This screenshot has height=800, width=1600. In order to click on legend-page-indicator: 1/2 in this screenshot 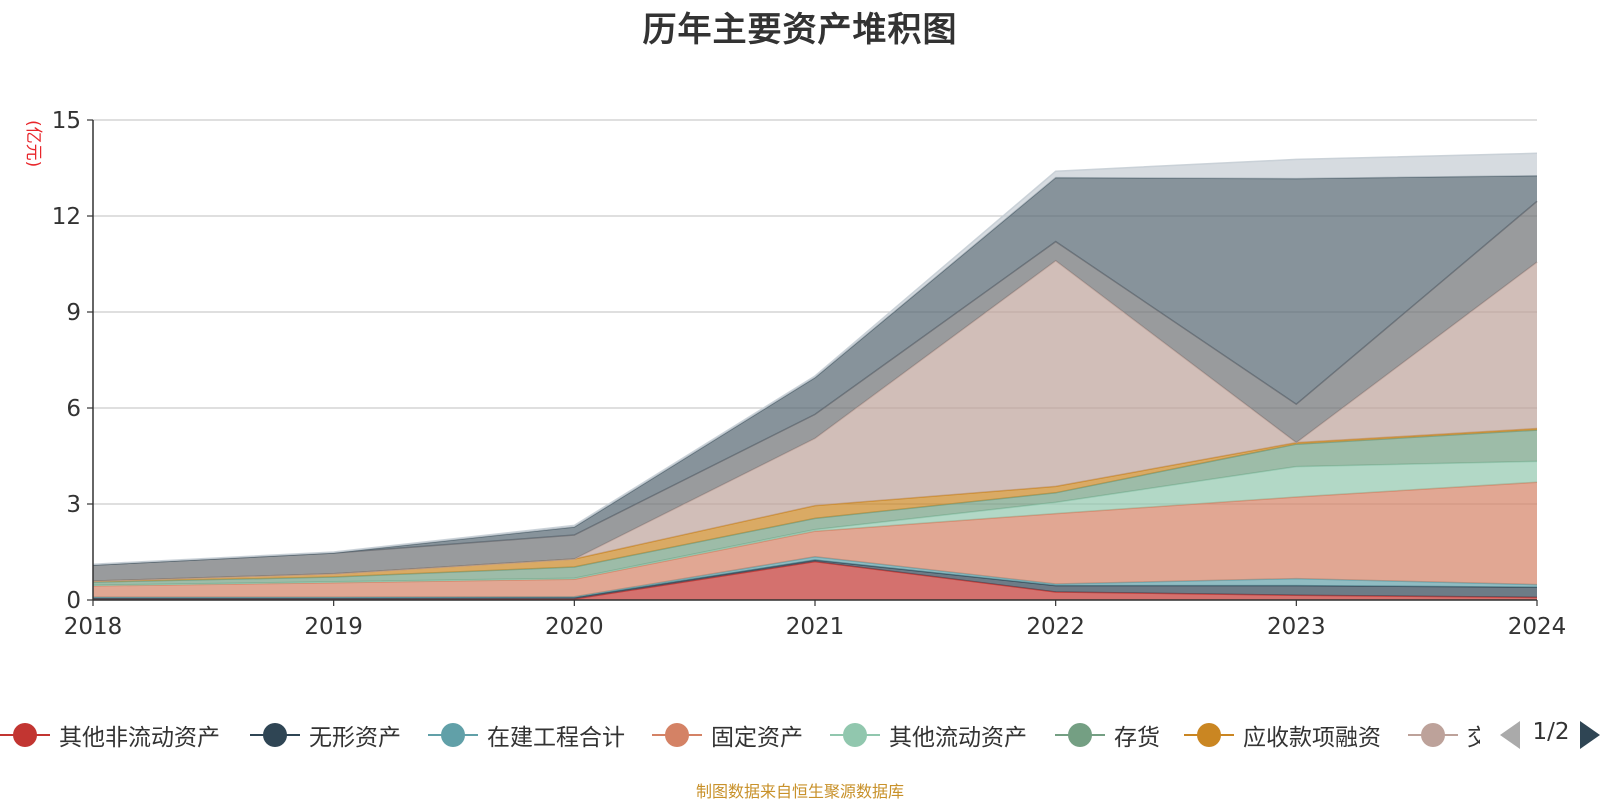, I will do `click(1551, 732)`.